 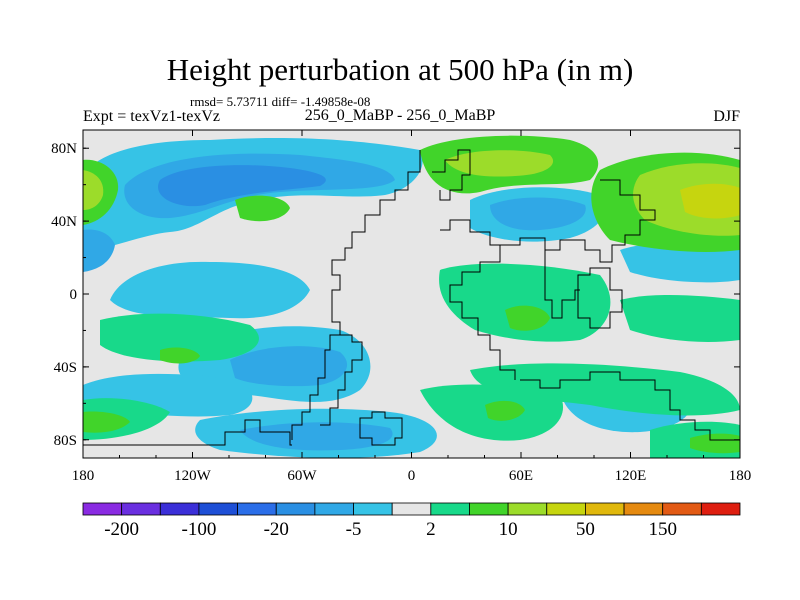 I want to click on pos-region-equatorial-pacific, so click(x=179, y=337).